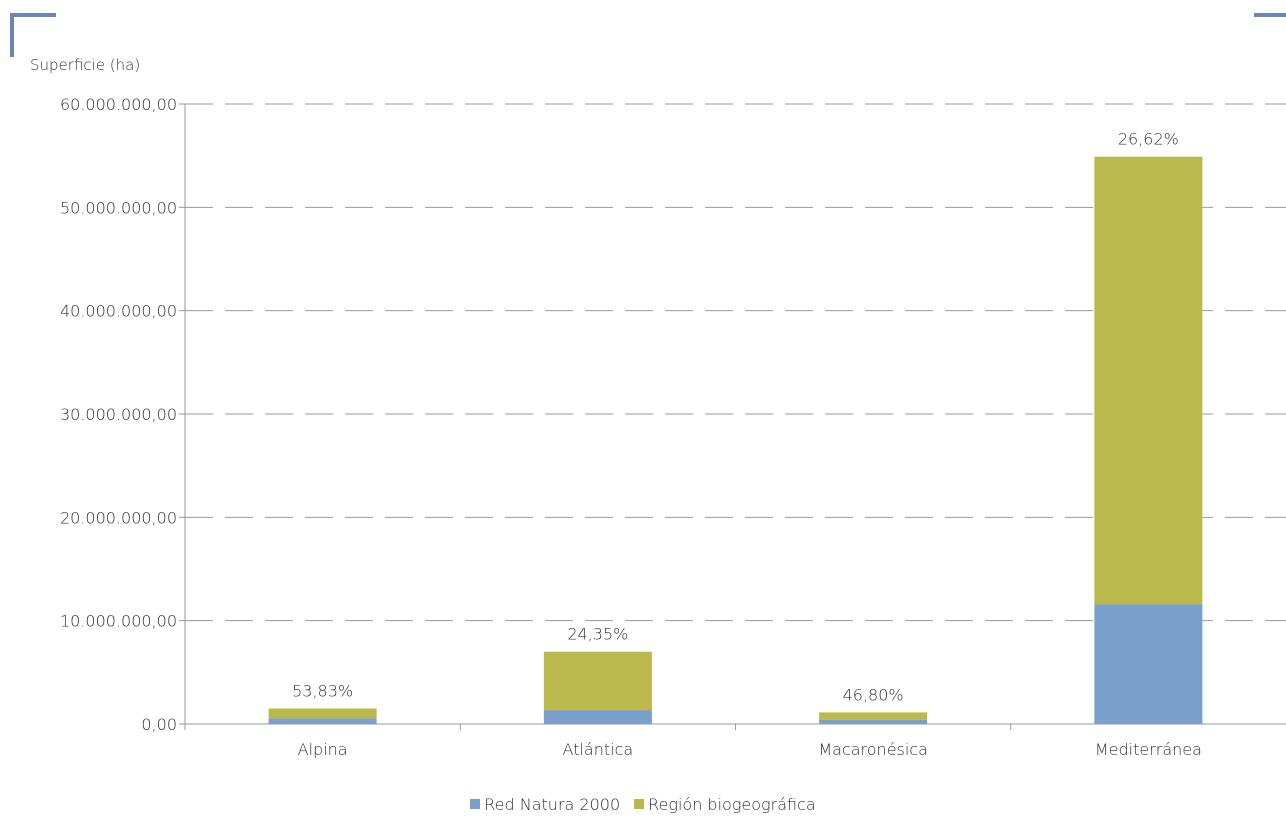 This screenshot has height=817, width=1286. What do you see at coordinates (475, 804) in the screenshot?
I see `legend-swatch-red-natura` at bounding box center [475, 804].